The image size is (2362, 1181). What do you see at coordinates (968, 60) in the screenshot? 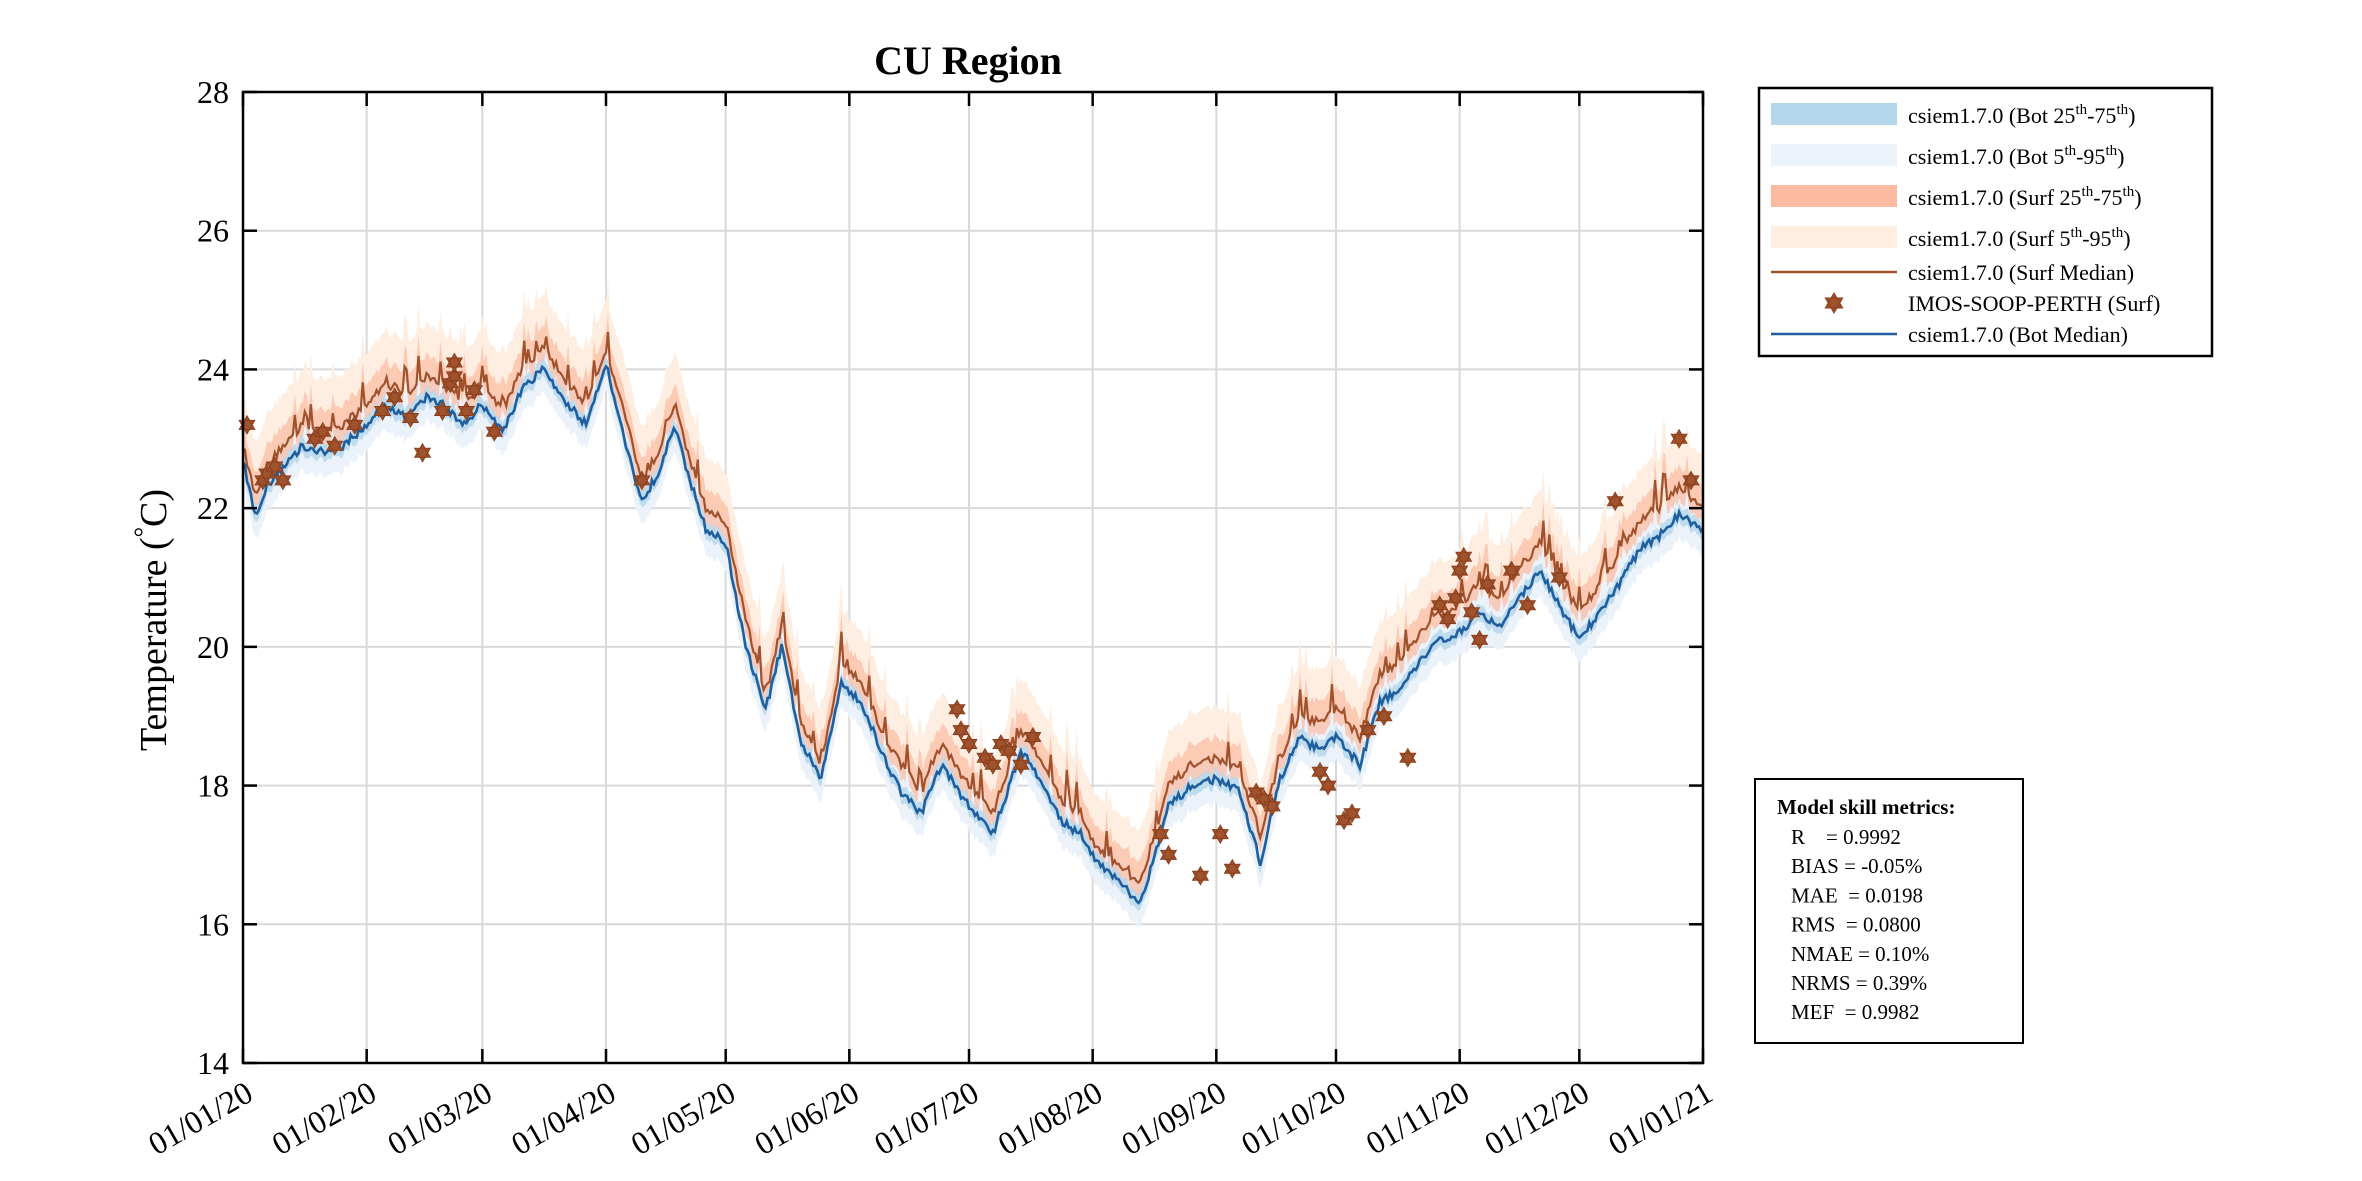
I see `chart-title: CU Region` at bounding box center [968, 60].